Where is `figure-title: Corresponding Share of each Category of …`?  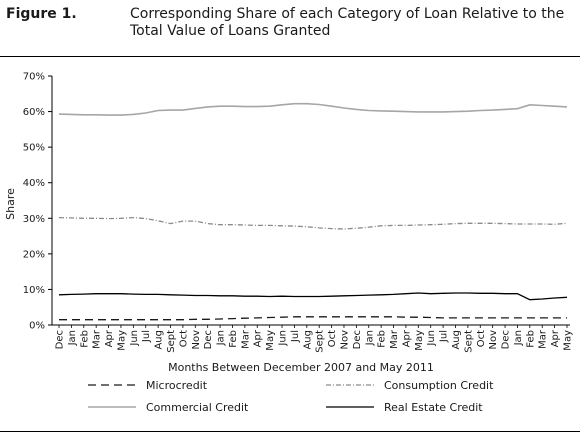 figure-title: Corresponding Share of each Category of … is located at coordinates (347, 22).